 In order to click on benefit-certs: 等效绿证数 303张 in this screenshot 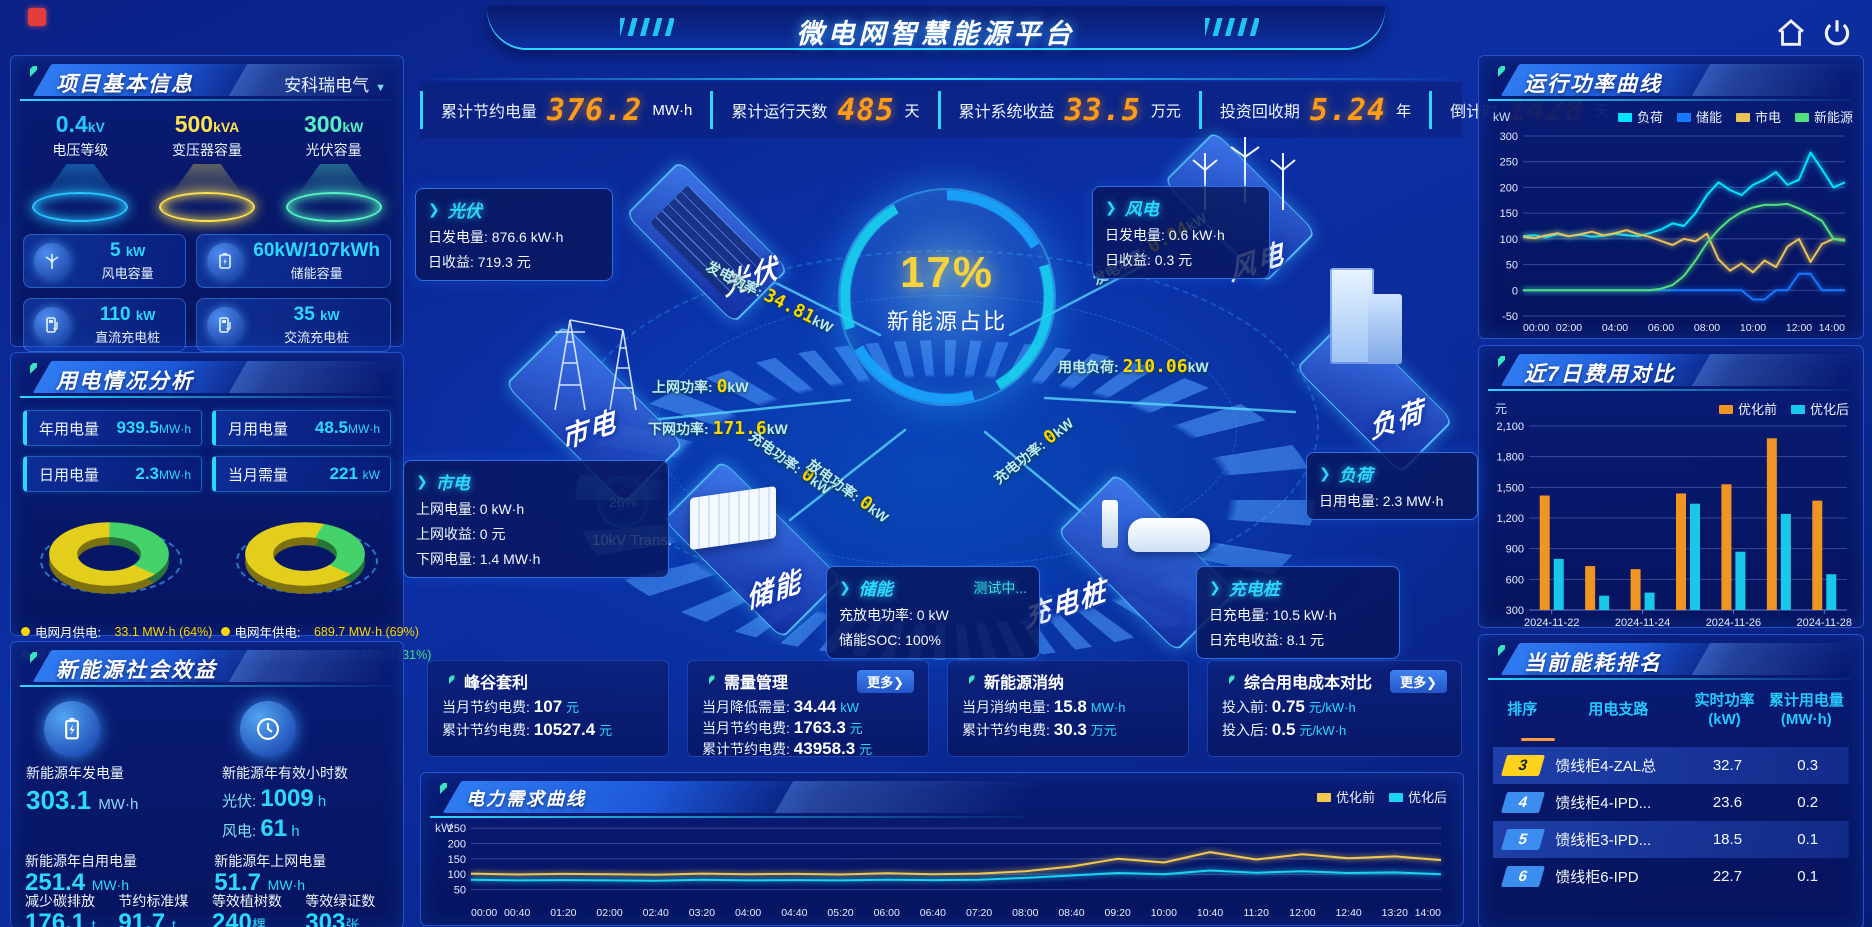, I will do `click(347, 909)`.